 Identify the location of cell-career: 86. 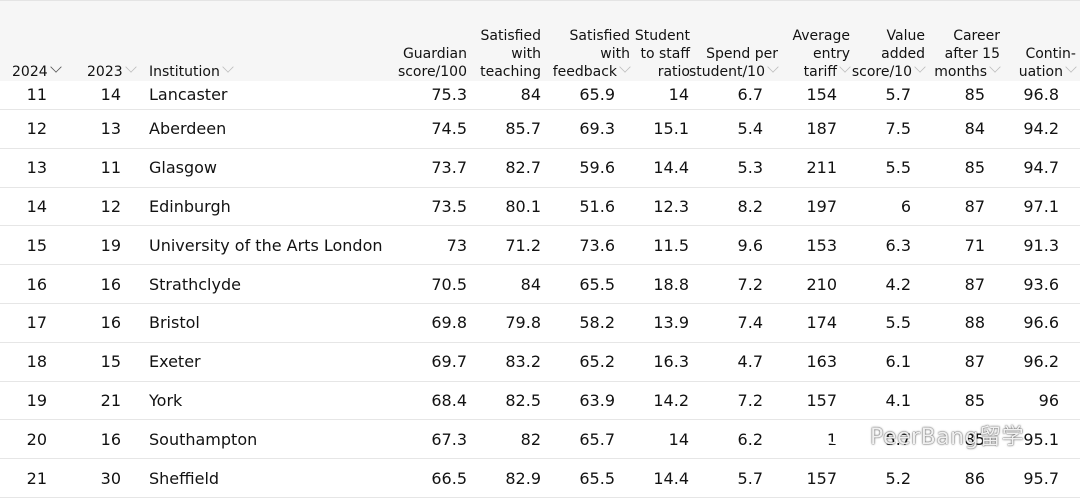
(974, 478).